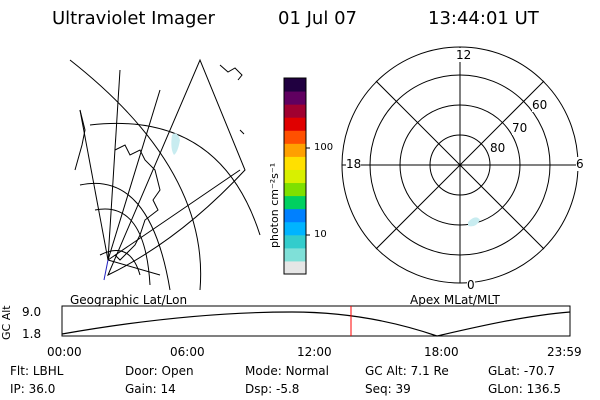 Image resolution: width=600 pixels, height=400 pixels. Describe the element at coordinates (314, 352) in the screenshot. I see `alt-xtick-2: 12:00` at that location.